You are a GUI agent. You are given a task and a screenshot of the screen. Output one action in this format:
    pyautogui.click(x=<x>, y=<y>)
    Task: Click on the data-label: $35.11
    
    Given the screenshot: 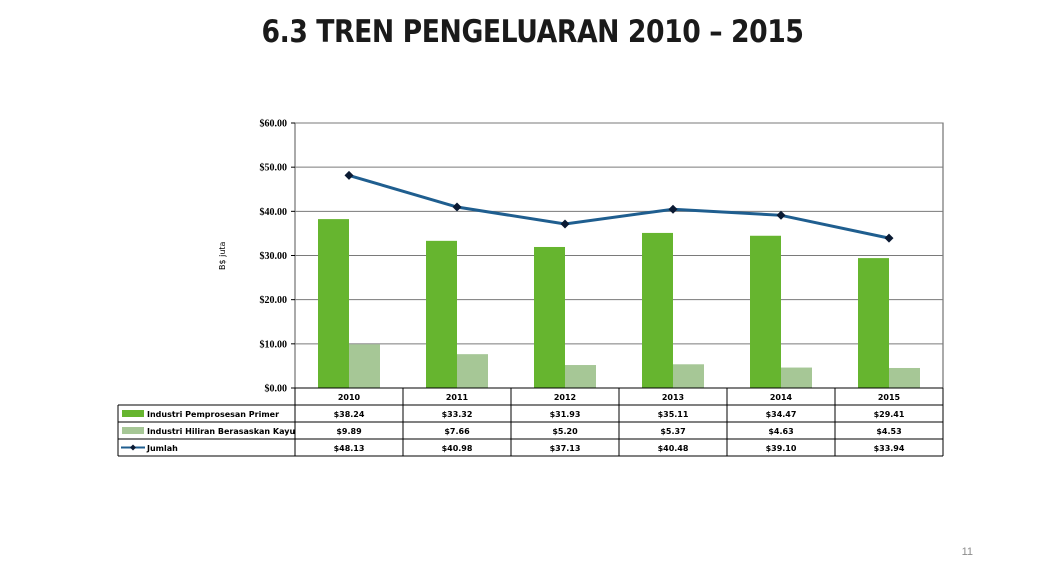 What is the action you would take?
    pyautogui.click(x=673, y=414)
    